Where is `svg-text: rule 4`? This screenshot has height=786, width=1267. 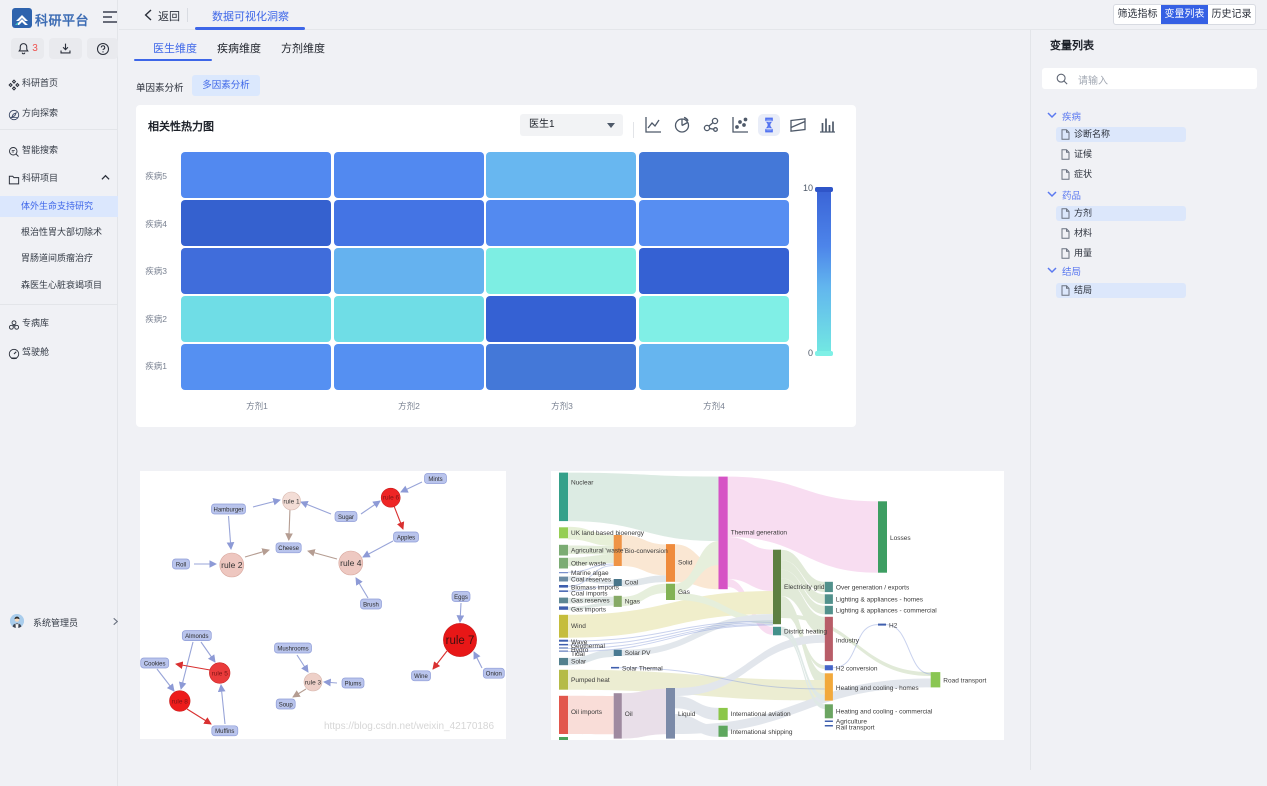 svg-text: rule 4 is located at coordinates (351, 563).